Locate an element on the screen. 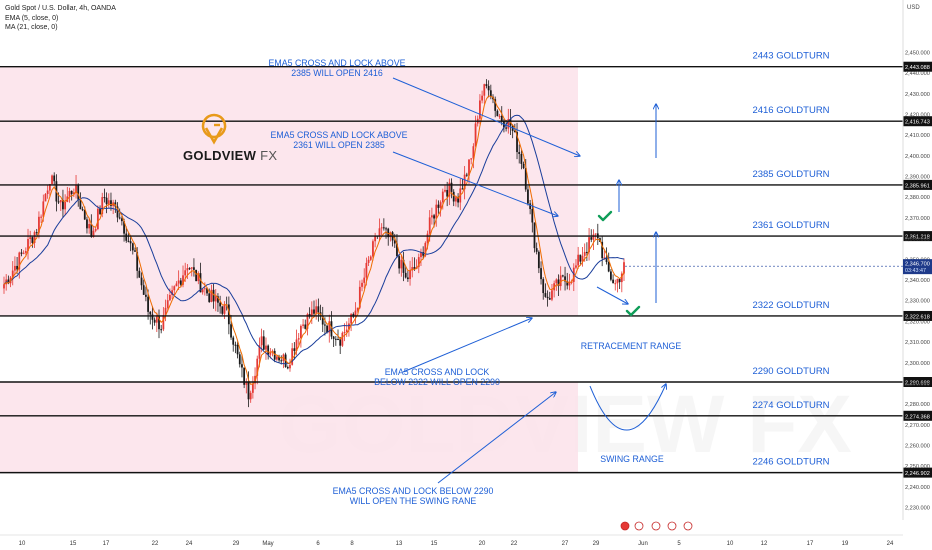 This screenshot has width=932, height=550. y-tick-label: 2,420.000 is located at coordinates (917, 115).